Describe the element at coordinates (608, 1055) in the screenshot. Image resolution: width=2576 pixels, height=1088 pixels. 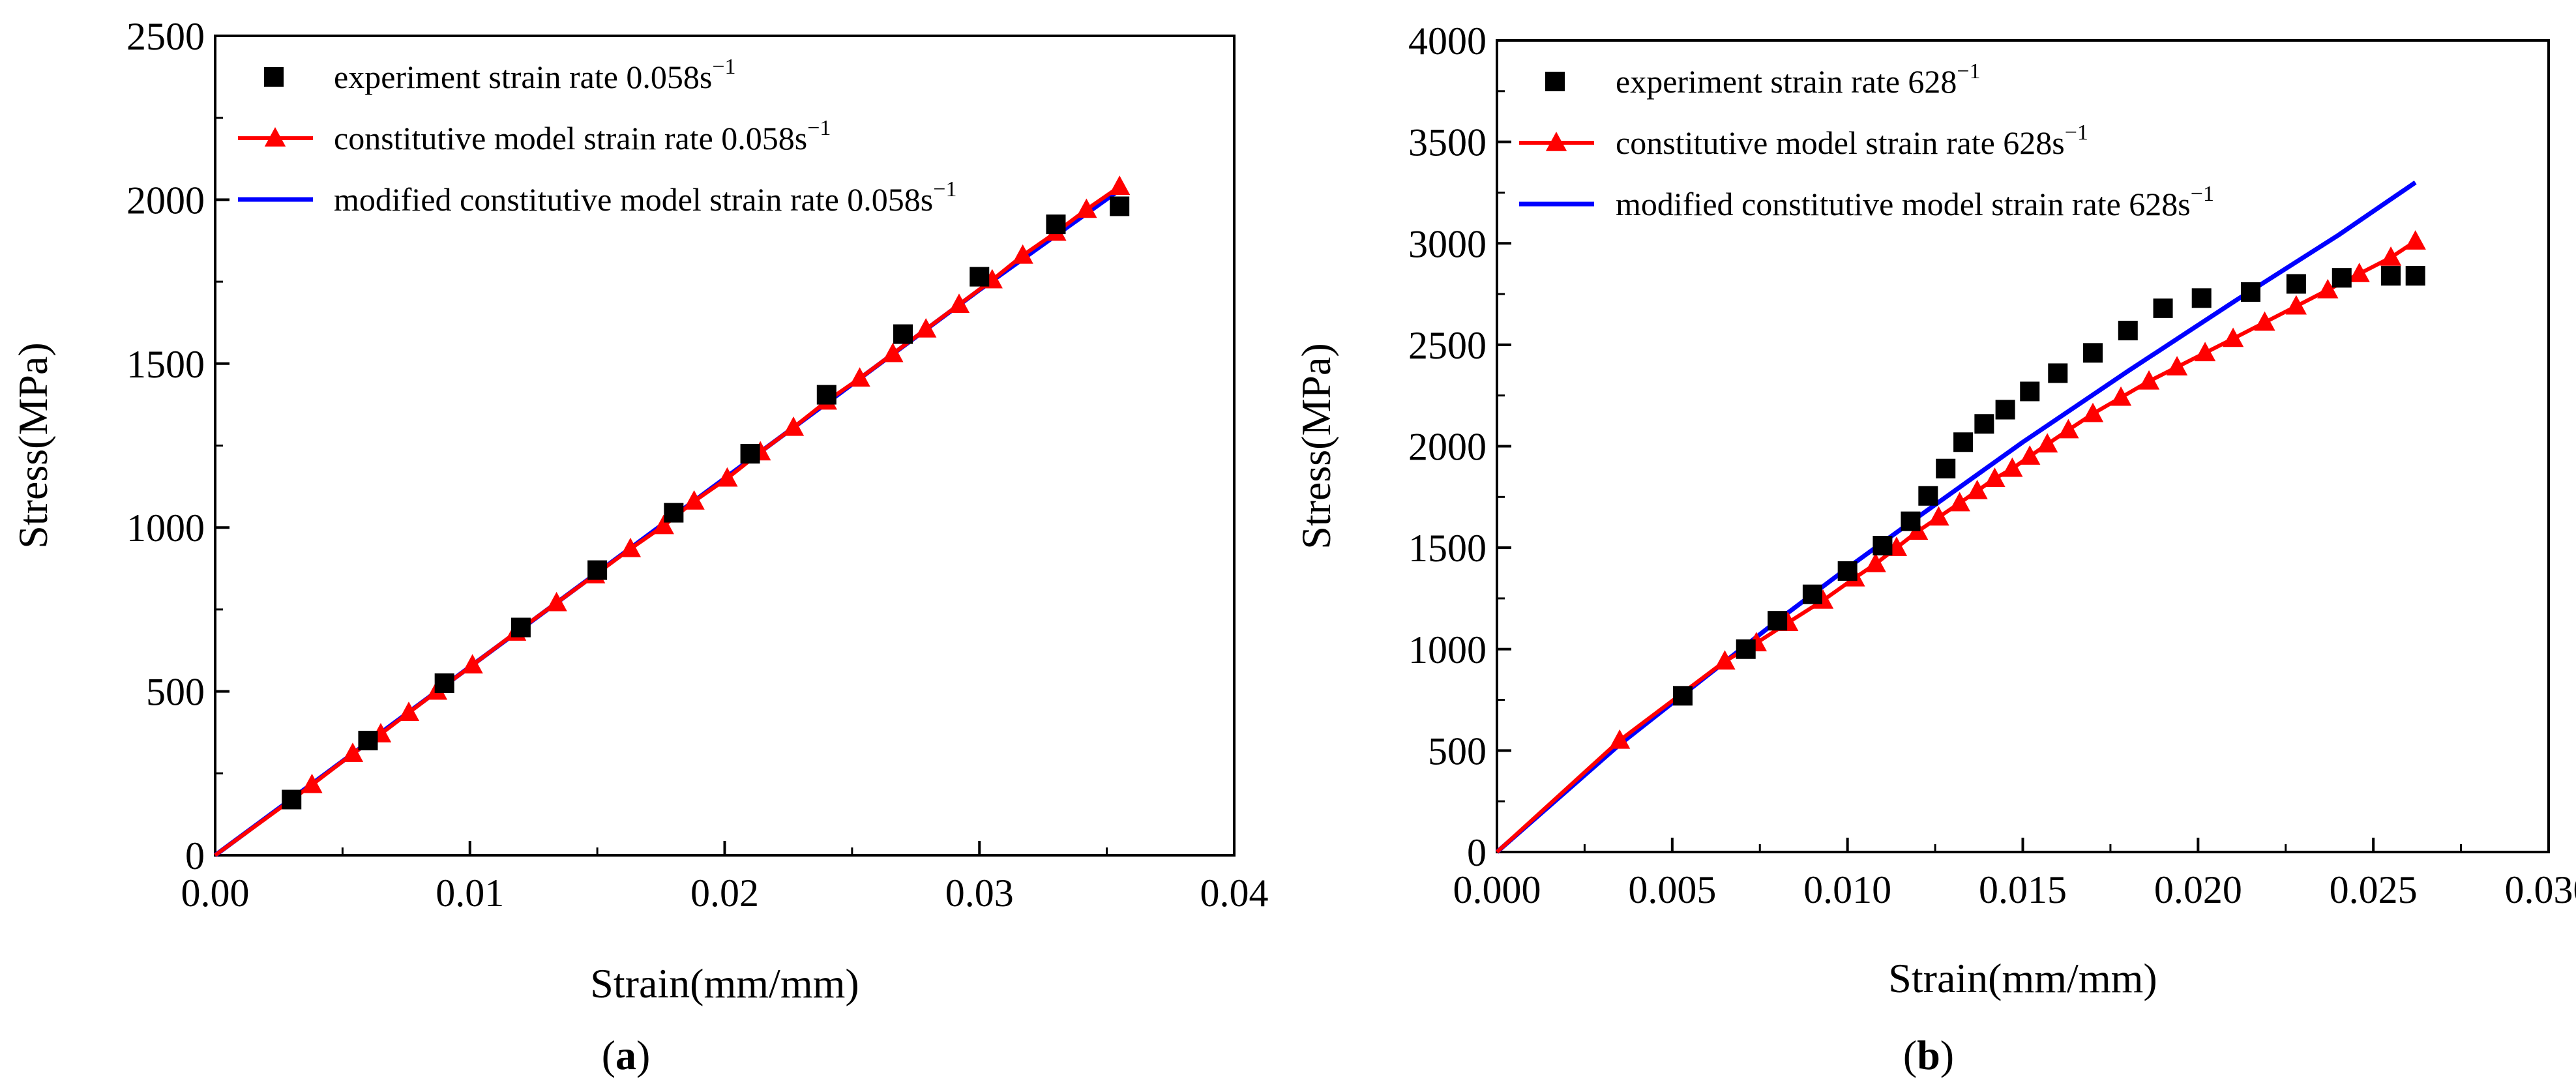
I see `caption-a-open: (` at that location.